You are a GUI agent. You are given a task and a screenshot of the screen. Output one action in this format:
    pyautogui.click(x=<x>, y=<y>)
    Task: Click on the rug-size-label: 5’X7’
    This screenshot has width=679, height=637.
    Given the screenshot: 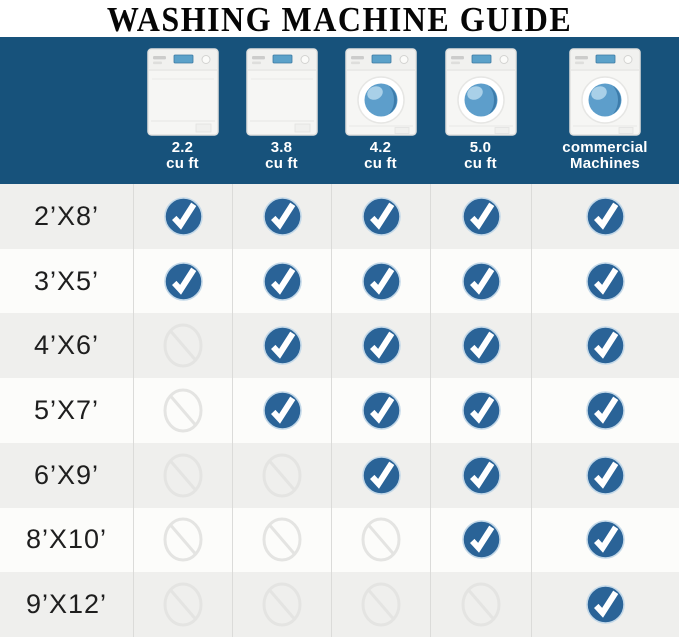 What is the action you would take?
    pyautogui.click(x=66, y=410)
    